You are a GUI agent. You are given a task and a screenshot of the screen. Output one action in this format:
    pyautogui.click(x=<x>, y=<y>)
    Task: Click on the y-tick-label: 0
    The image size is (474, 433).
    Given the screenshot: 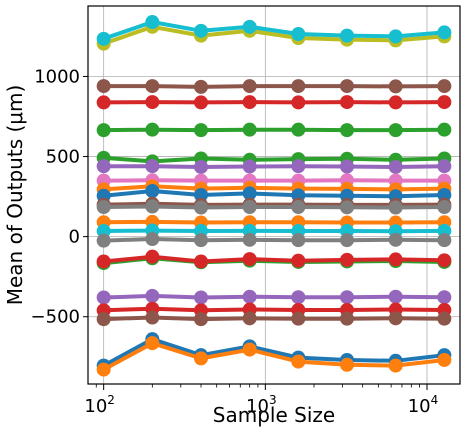 What is the action you would take?
    pyautogui.click(x=74, y=237)
    